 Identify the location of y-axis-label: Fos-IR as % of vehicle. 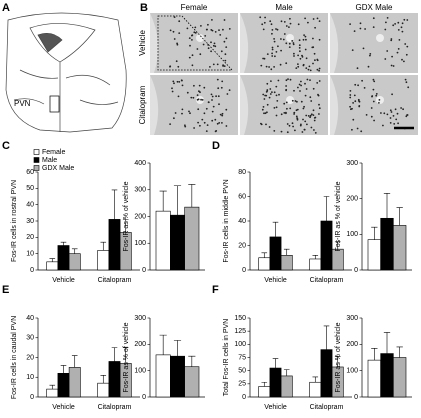
(338, 216).